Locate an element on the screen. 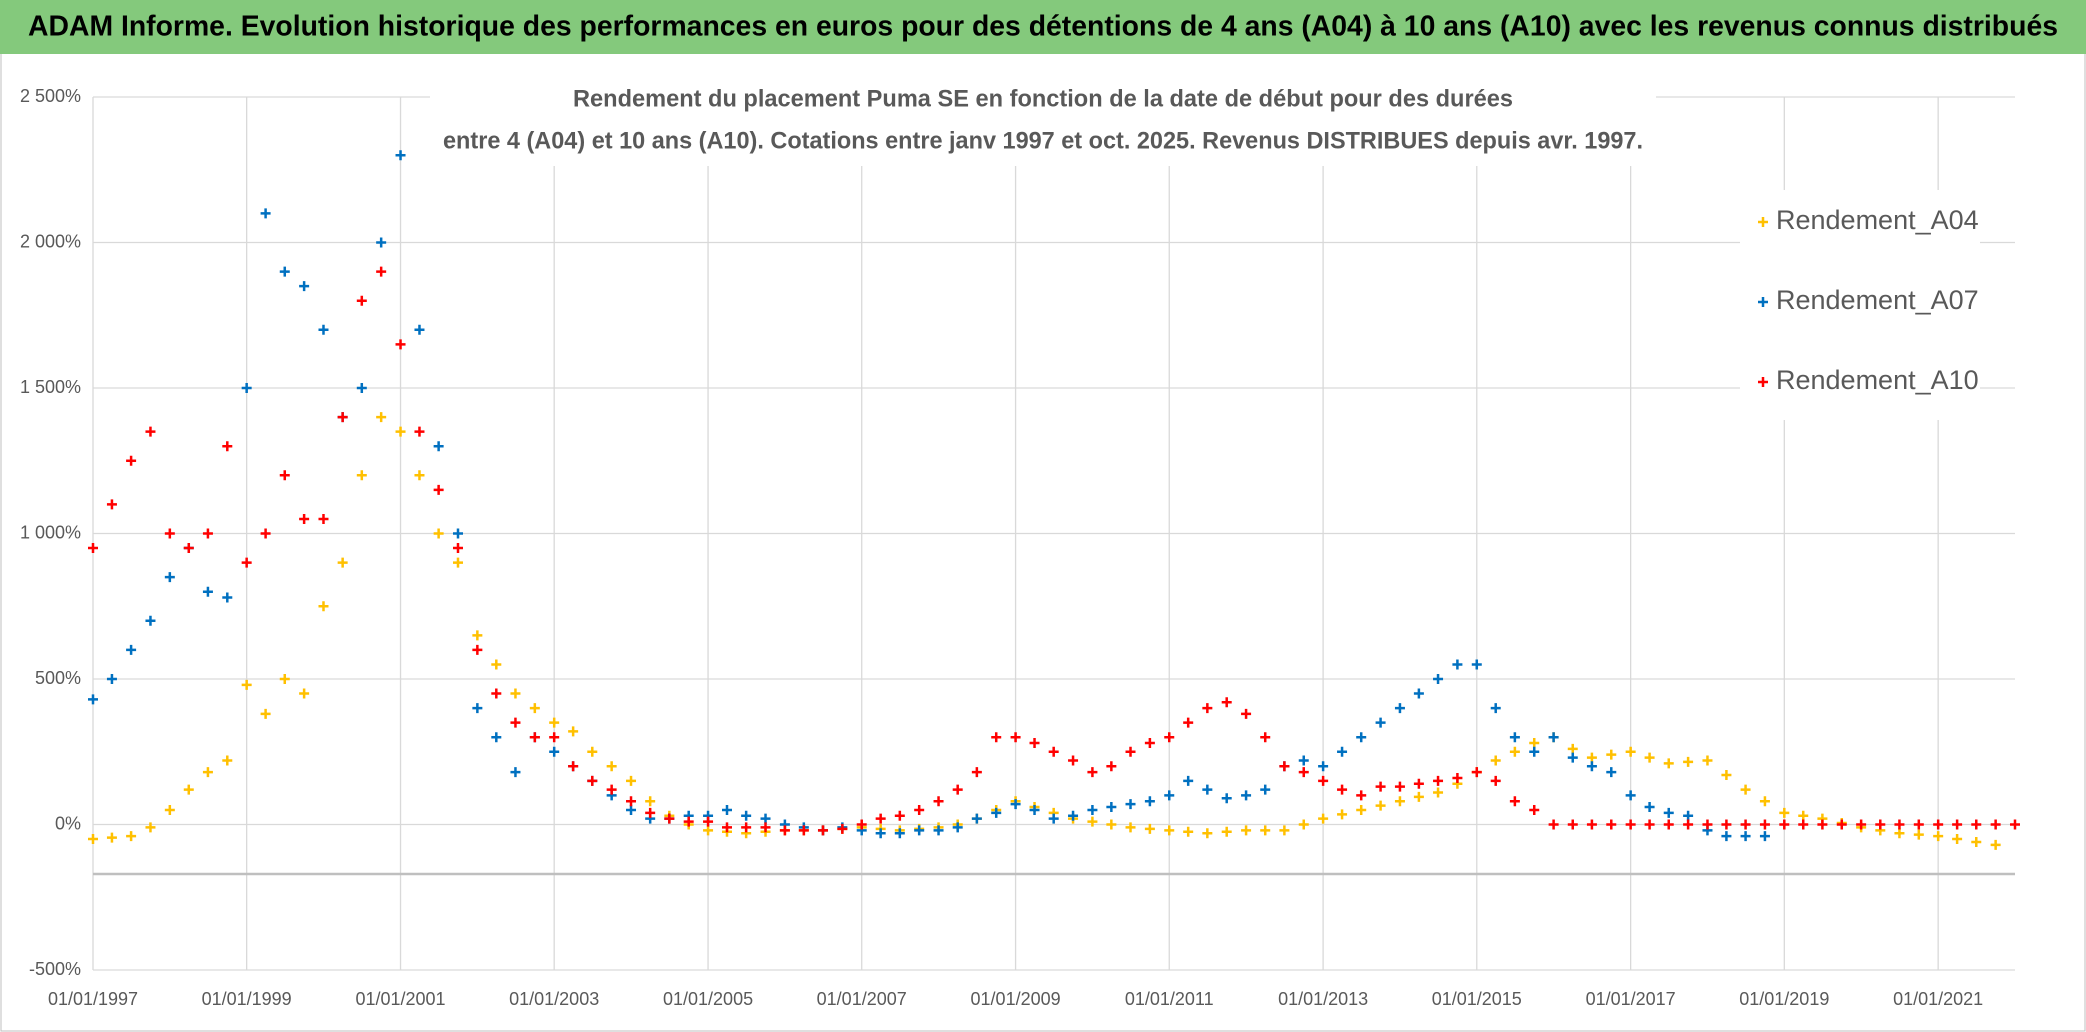 The image size is (2086, 1032). x-tick-label: 01/01/2013 is located at coordinates (1323, 999).